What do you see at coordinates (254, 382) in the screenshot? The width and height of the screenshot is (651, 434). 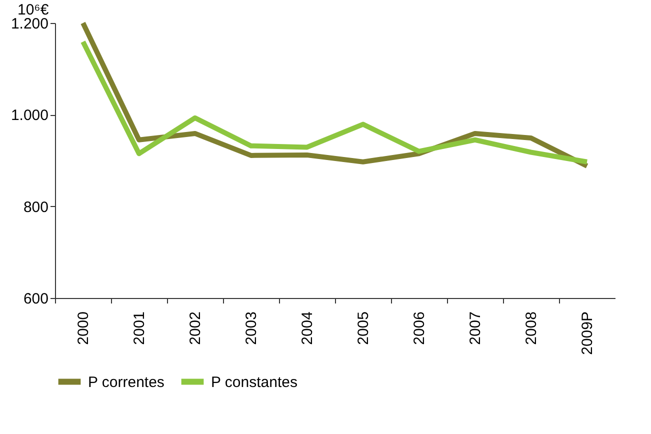 I see `legend-label: P constantes` at bounding box center [254, 382].